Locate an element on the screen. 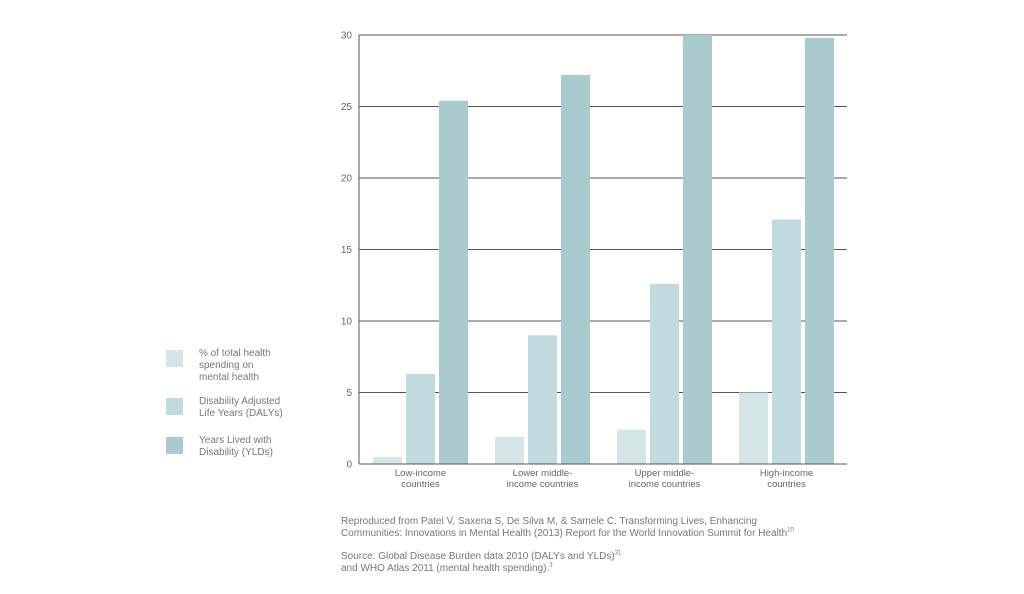 The image size is (1024, 594). y-tick-label: 25 is located at coordinates (347, 107).